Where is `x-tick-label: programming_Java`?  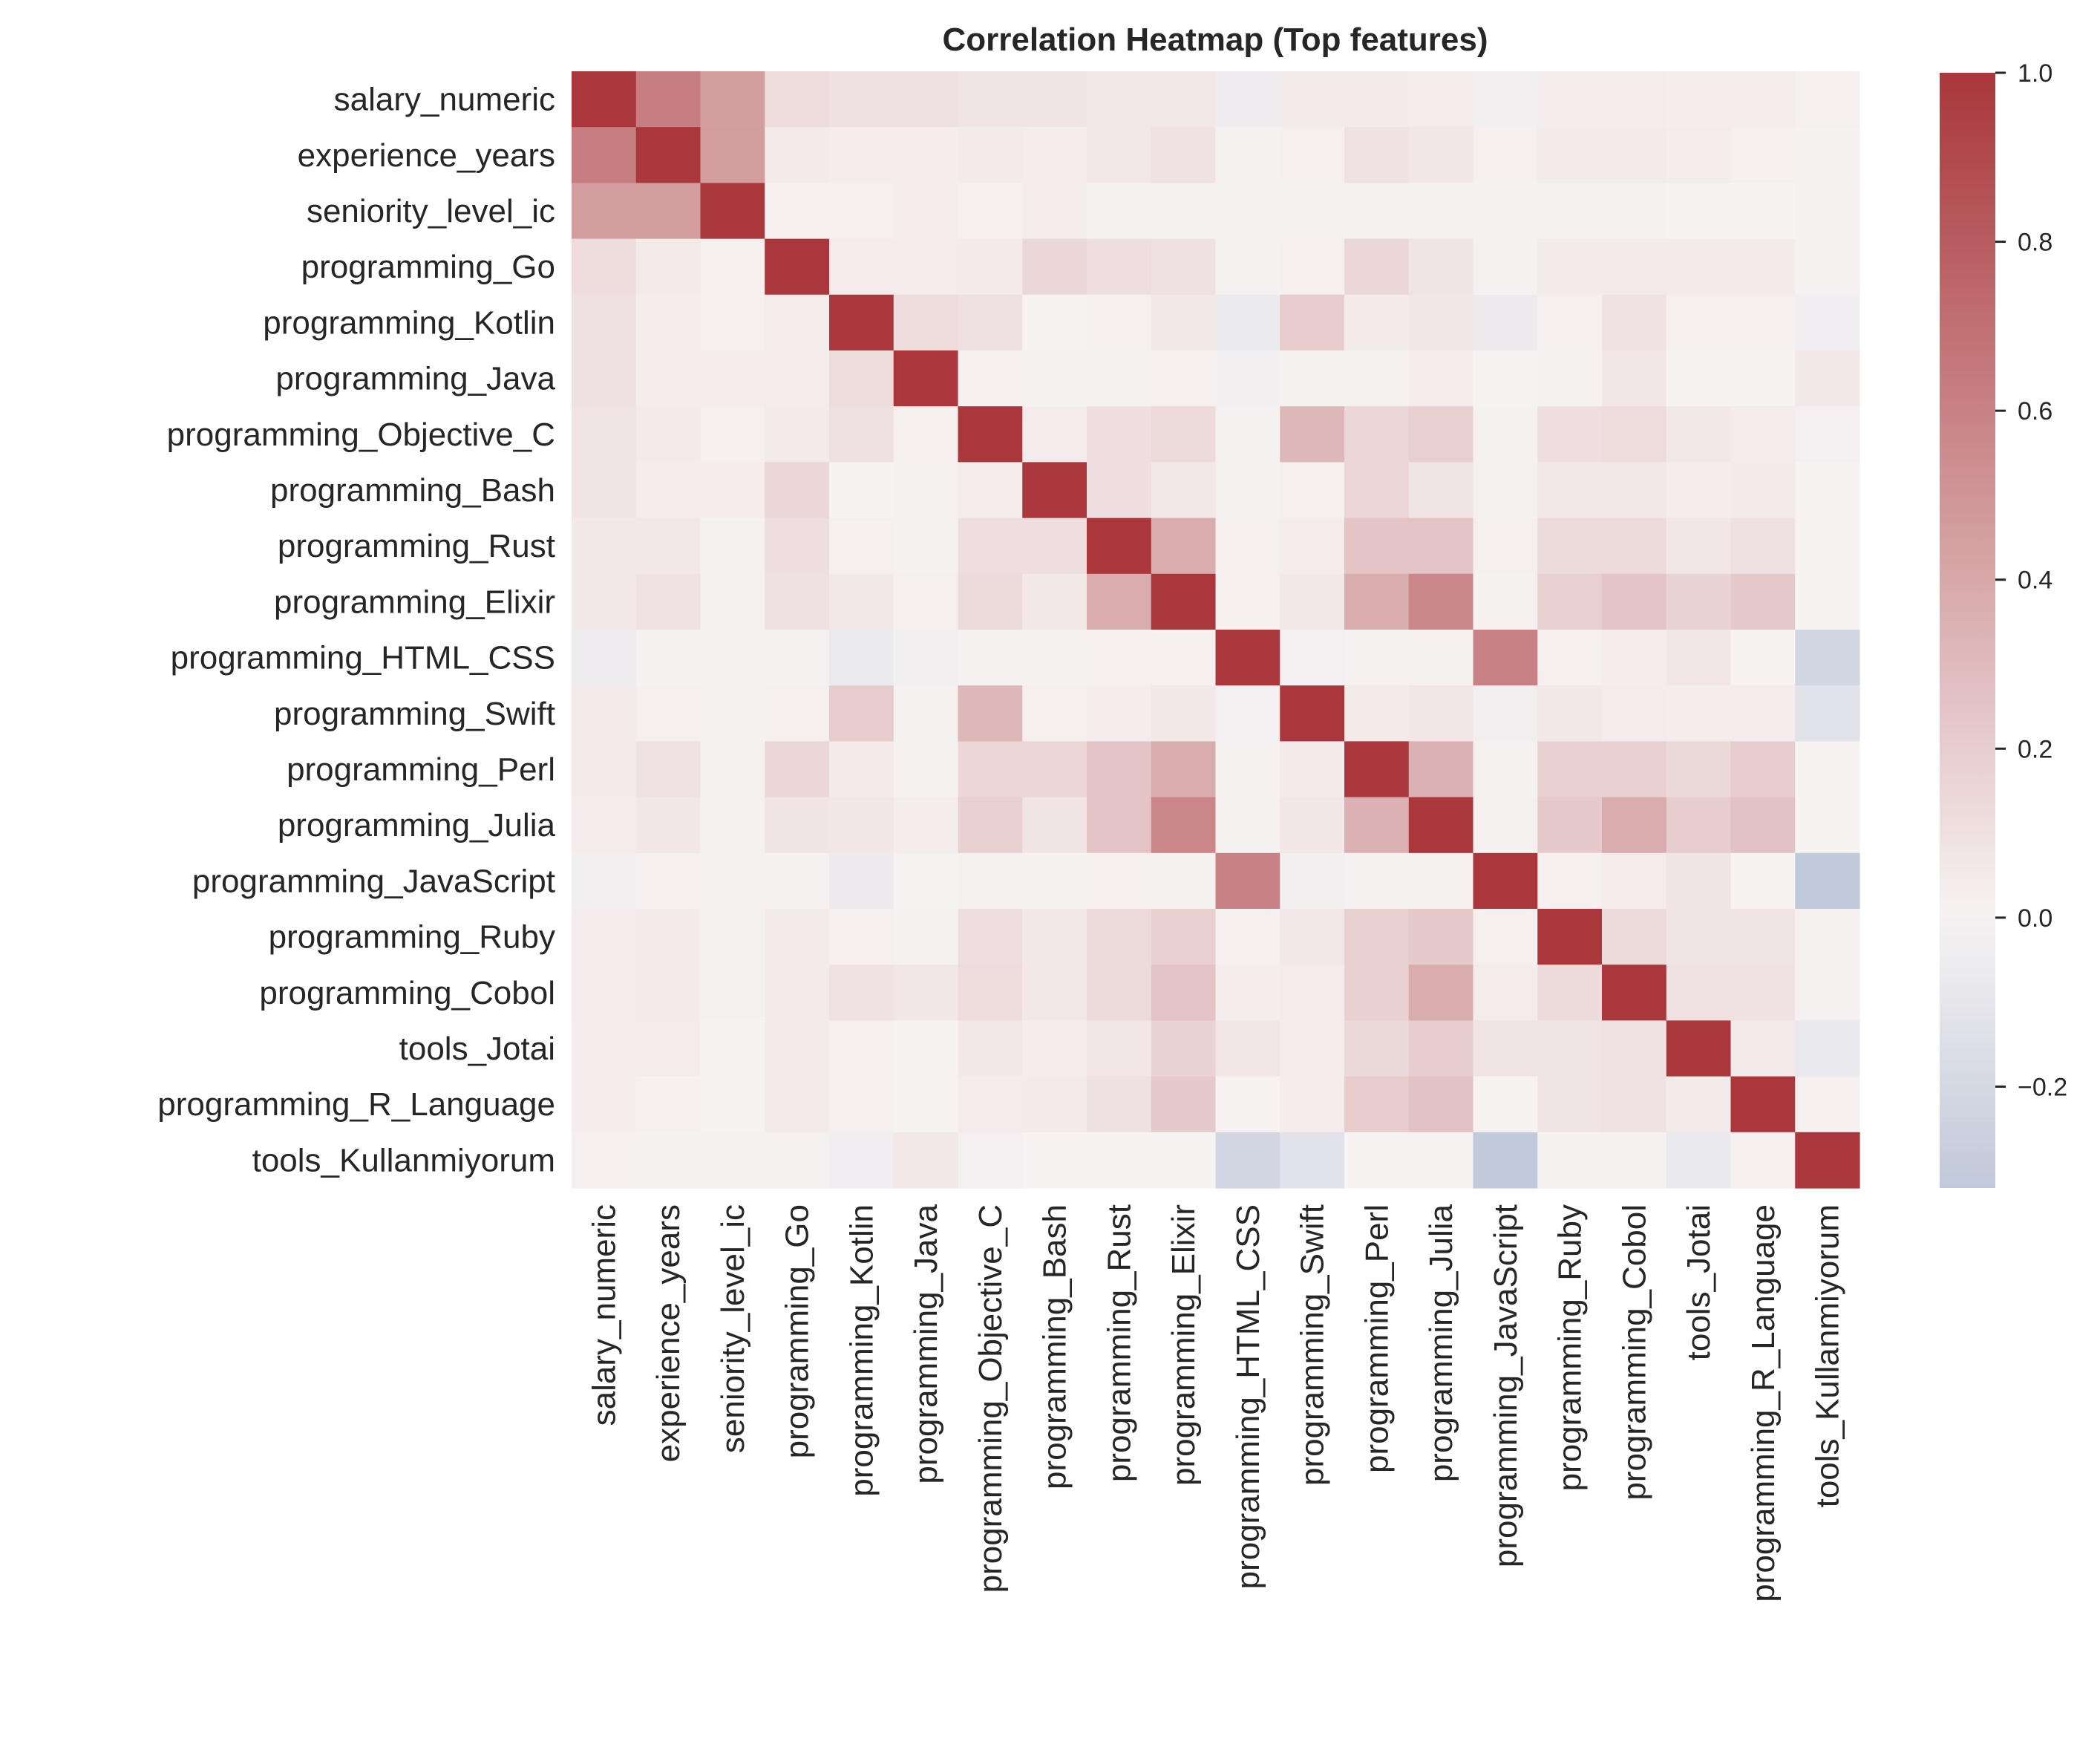 x-tick-label: programming_Java is located at coordinates (926, 1344).